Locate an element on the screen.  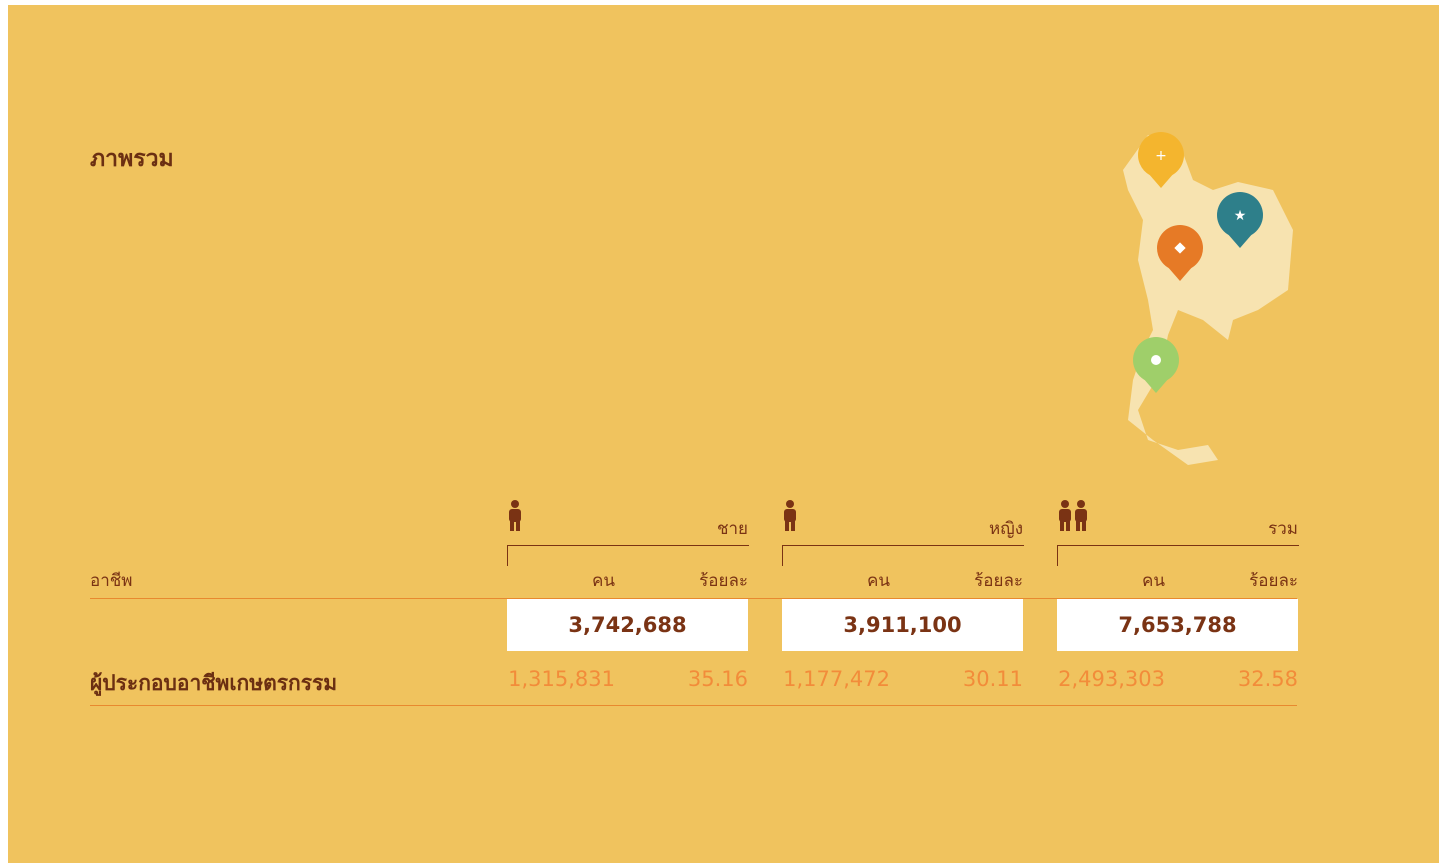
cell: 1,177,472 is located at coordinates (836, 679).